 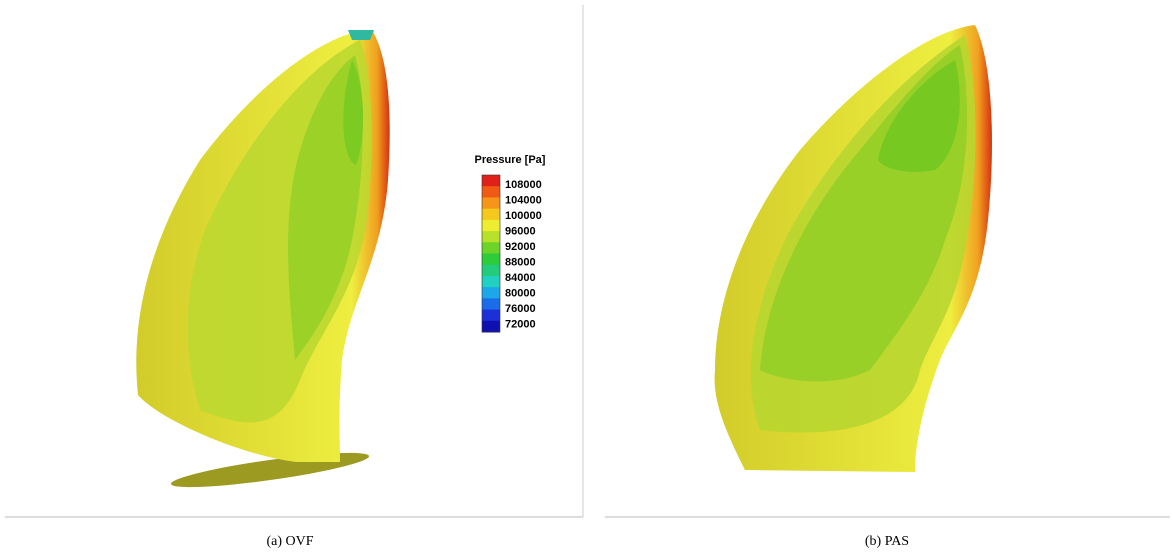 What do you see at coordinates (520, 247) in the screenshot?
I see `legend-label: 92000` at bounding box center [520, 247].